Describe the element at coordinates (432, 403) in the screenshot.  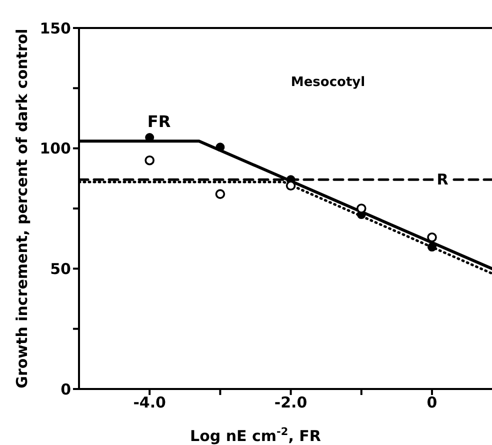
I see `x-tick-label: 0` at that location.